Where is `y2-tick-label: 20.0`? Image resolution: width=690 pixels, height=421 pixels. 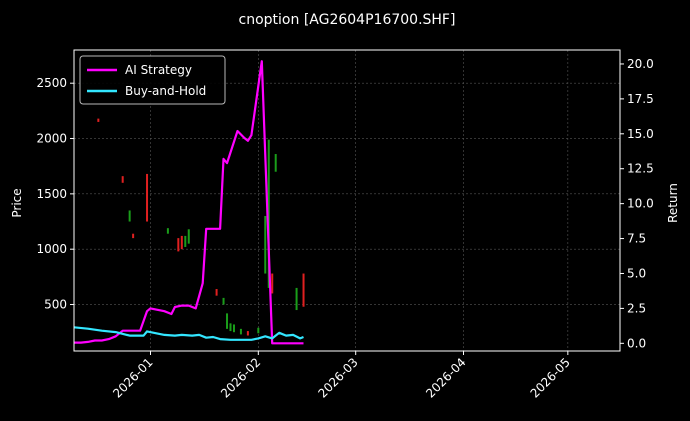 y2-tick-label: 20.0 is located at coordinates (640, 64).